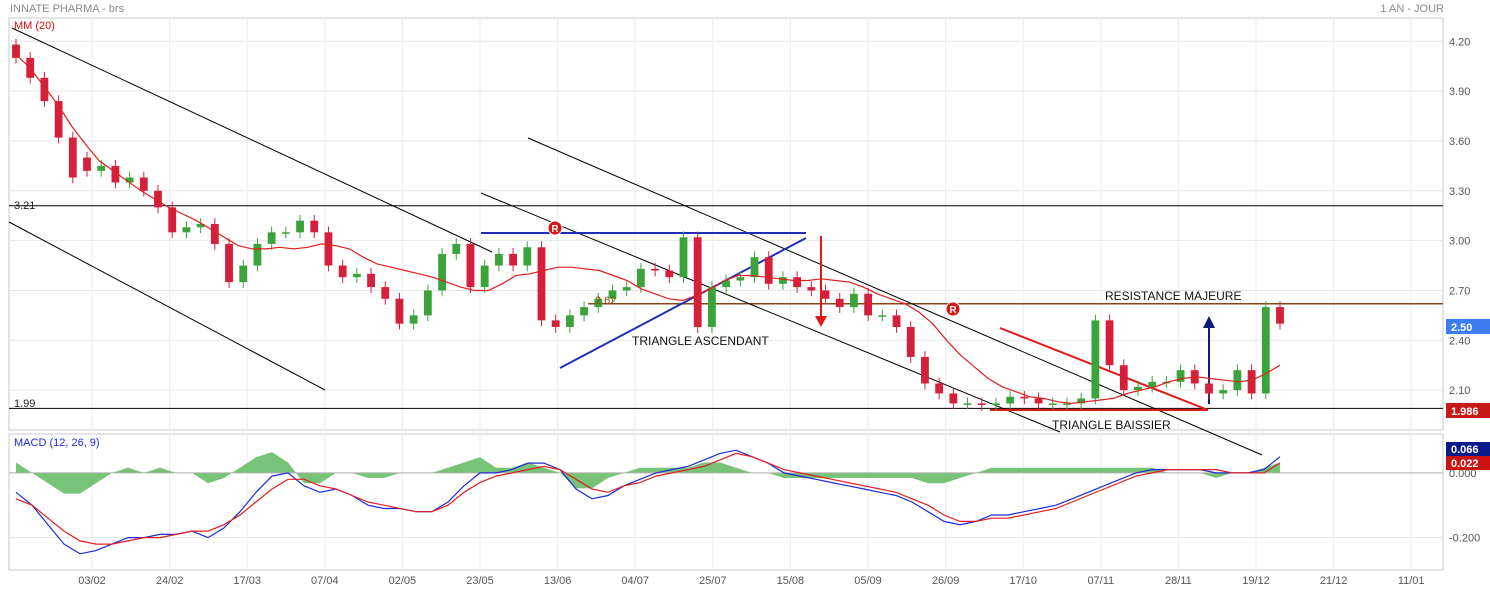 Image resolution: width=1490 pixels, height=597 pixels. What do you see at coordinates (1209, 322) in the screenshot?
I see `up-arrow-head` at bounding box center [1209, 322].